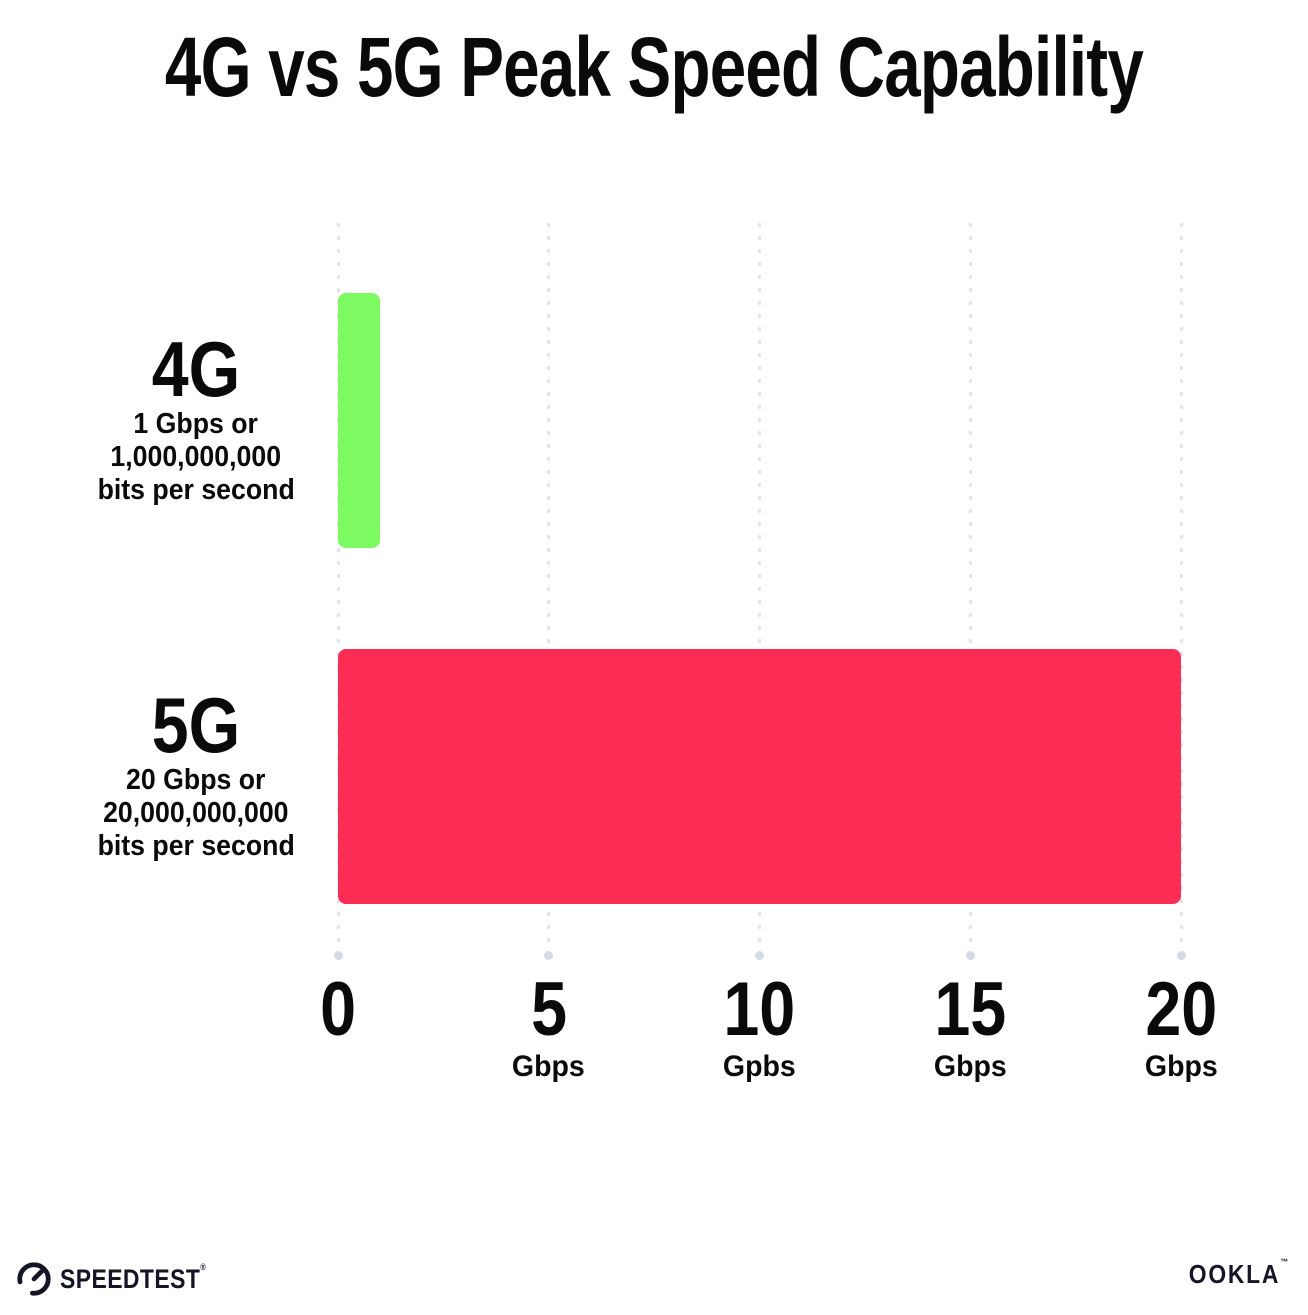  I want to click on category-sublabel-5g: 20 Gbps or 20,000,000,000 bits per second, so click(196, 813).